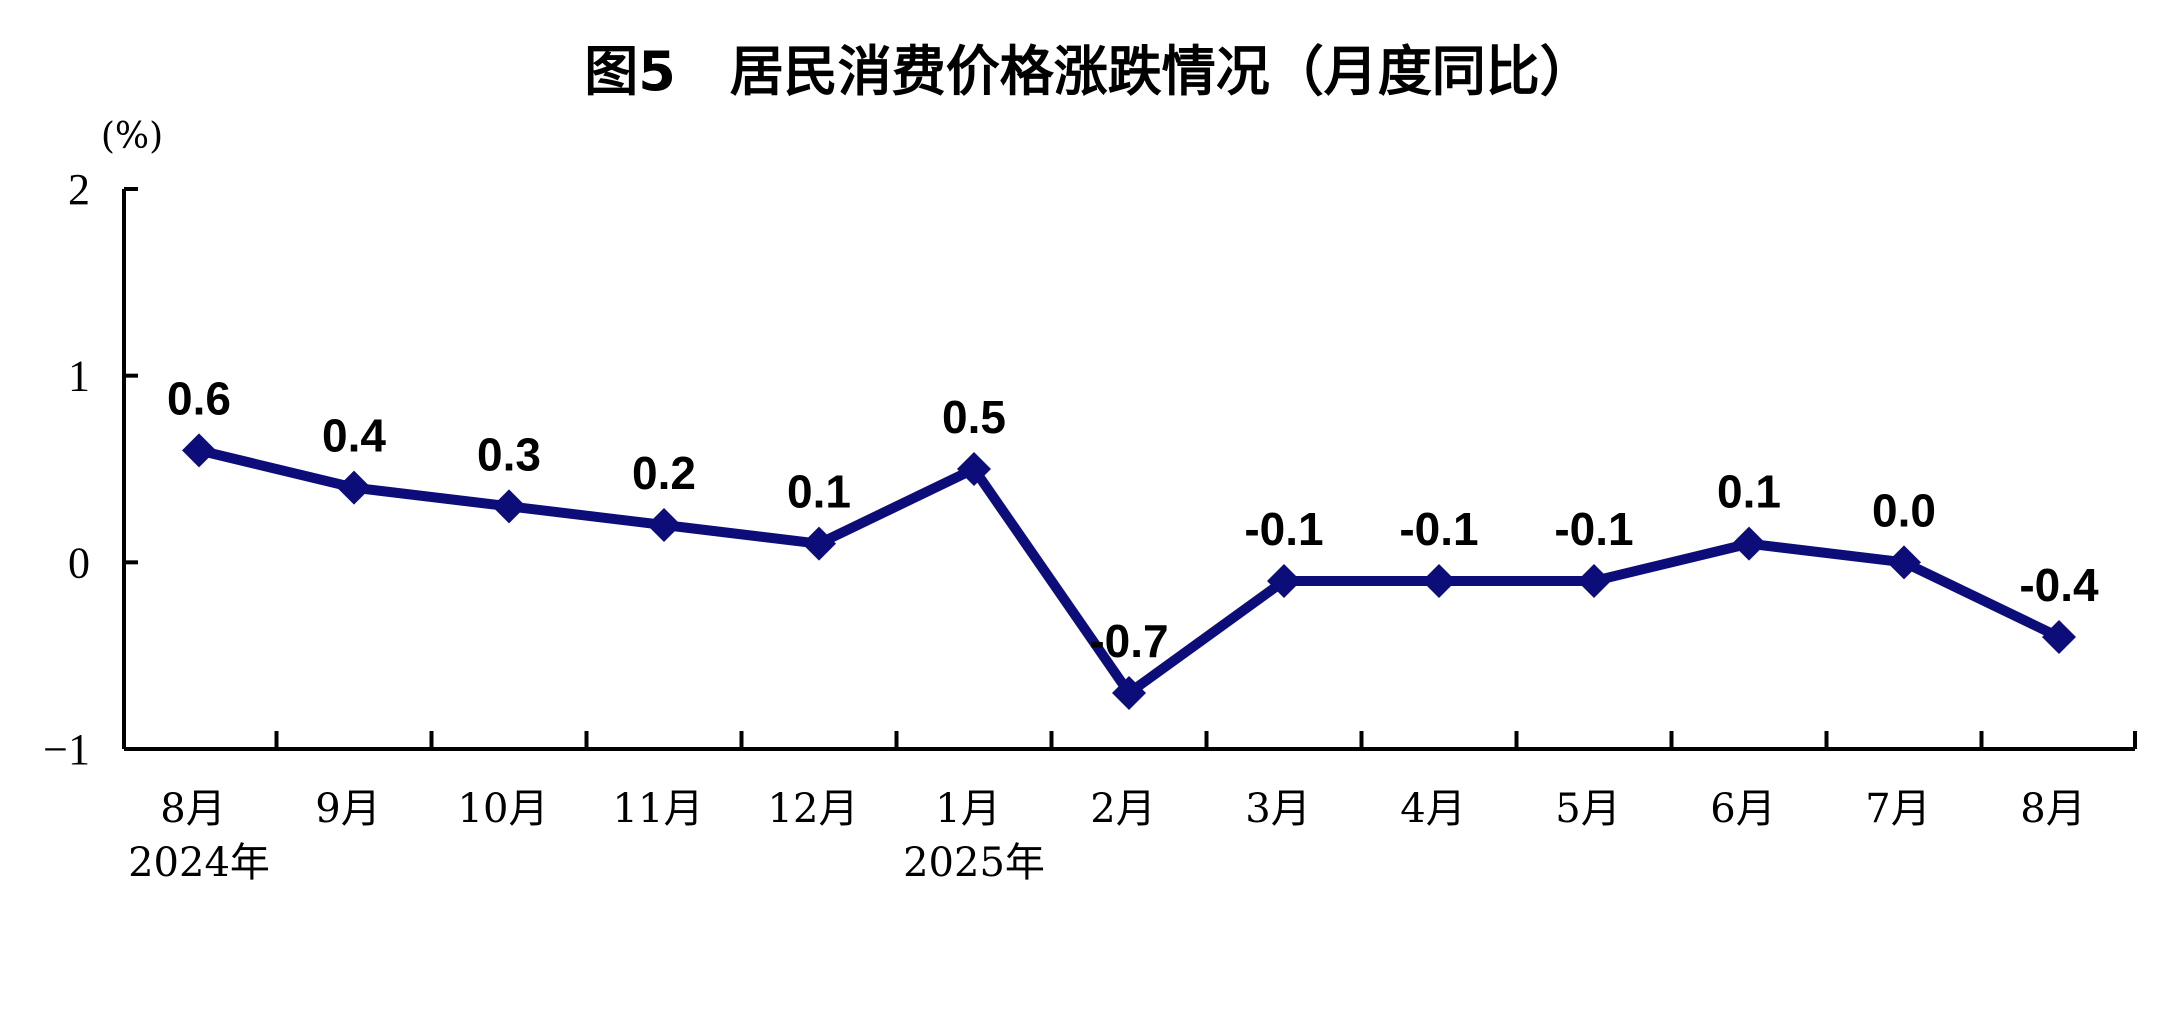  I want to click on x-tick-label: 6月, so click(1742, 809).